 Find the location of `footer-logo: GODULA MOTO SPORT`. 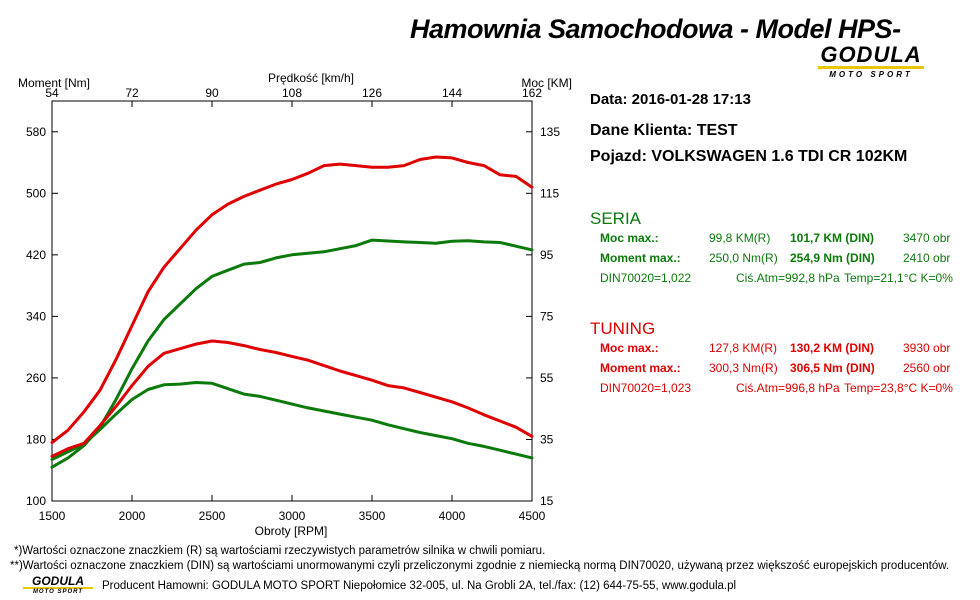

footer-logo: GODULA MOTO SPORT is located at coordinates (58, 585).